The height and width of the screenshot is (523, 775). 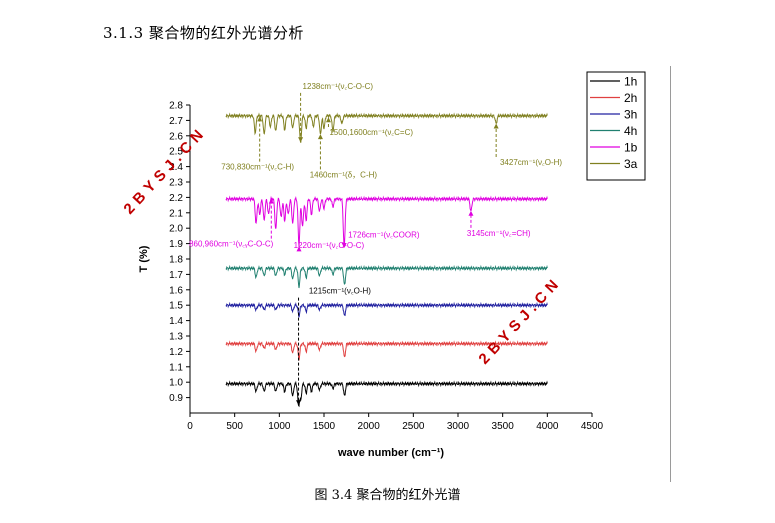 What do you see at coordinates (176, 321) in the screenshot?
I see `y-tick-label: 1.4` at bounding box center [176, 321].